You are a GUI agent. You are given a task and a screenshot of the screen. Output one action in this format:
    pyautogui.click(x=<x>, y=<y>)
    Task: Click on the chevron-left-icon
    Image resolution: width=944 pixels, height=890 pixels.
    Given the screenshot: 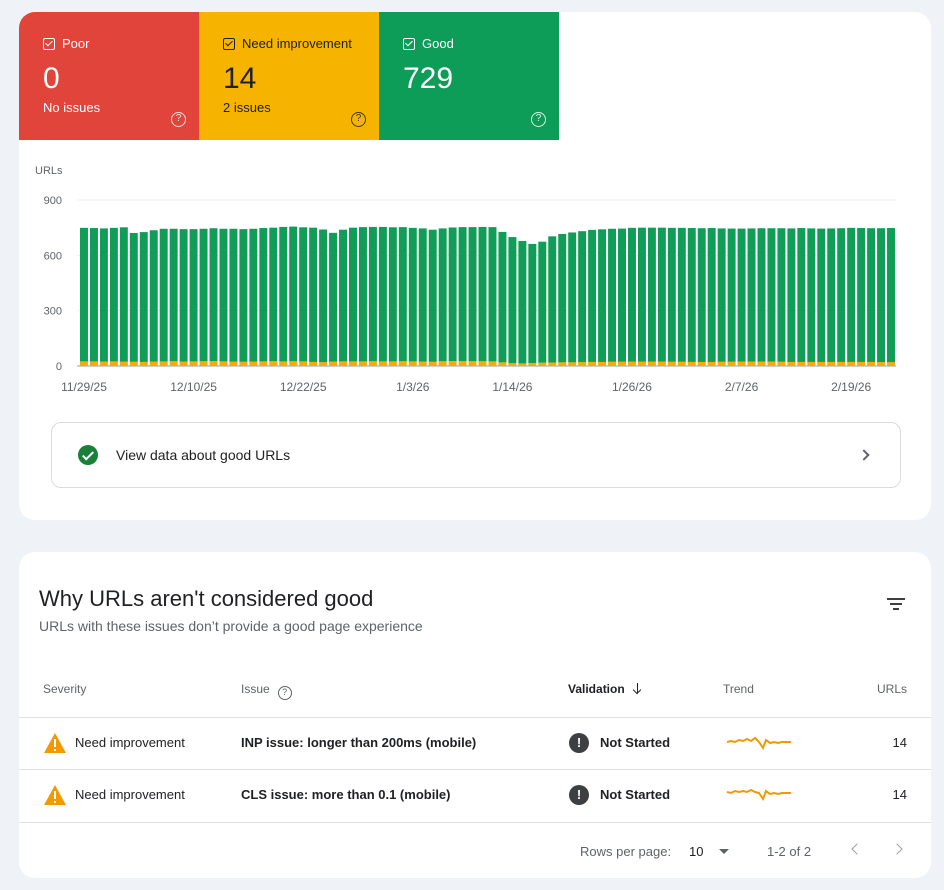 What is the action you would take?
    pyautogui.click(x=857, y=849)
    